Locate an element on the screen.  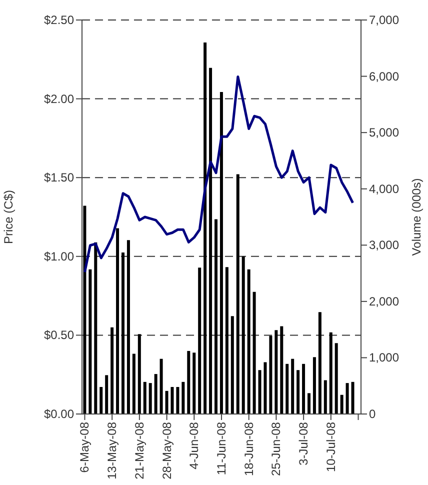
y2-tick-label: 2,000 is located at coordinates (384, 301).